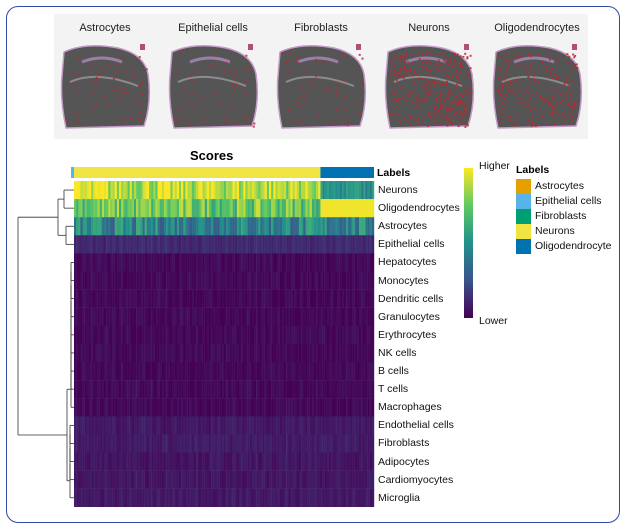 This screenshot has width=628, height=531. What do you see at coordinates (416, 425) in the screenshot?
I see `row-label: Endothelial cells` at bounding box center [416, 425].